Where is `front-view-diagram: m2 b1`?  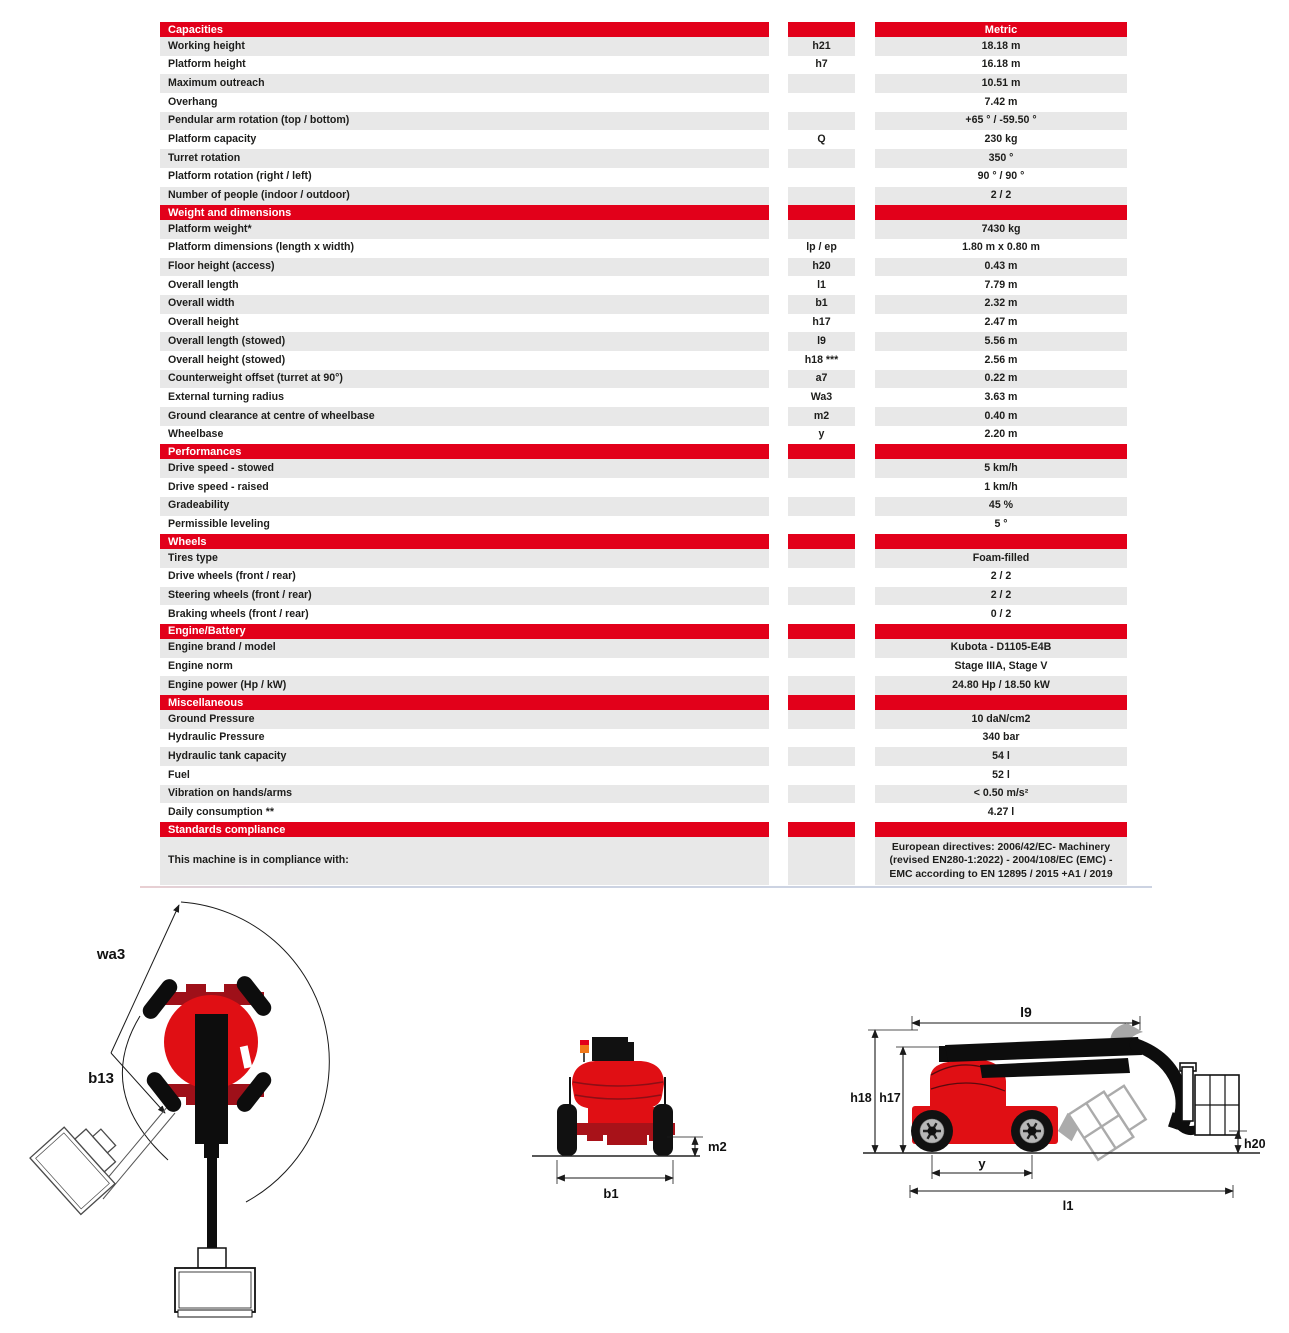 front-view-diagram: m2 b1 is located at coordinates (629, 1119).